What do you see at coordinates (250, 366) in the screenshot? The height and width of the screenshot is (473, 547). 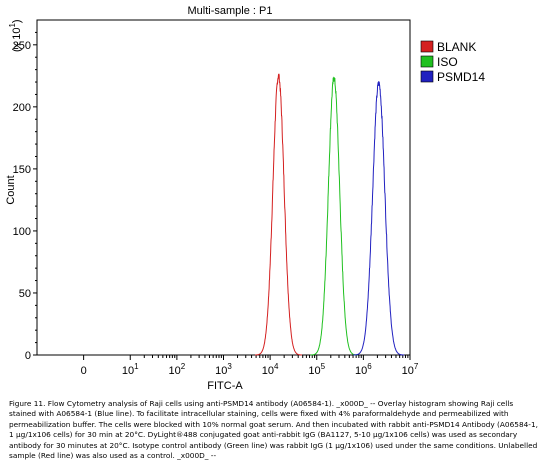 I see `x-axis: 0 10¹ 10² 10³ 10⁴ 10⁵ 10⁶ 10⁷` at bounding box center [250, 366].